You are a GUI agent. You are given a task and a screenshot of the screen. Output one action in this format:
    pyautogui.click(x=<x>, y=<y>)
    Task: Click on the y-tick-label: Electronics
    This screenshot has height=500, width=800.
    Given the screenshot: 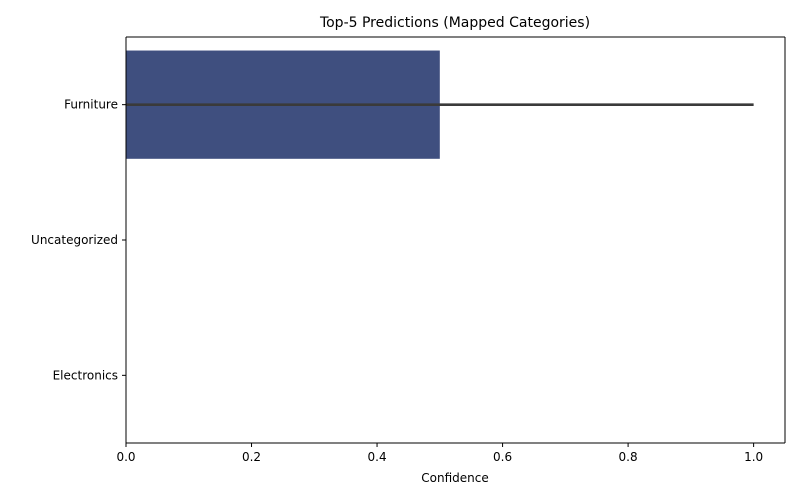 What is the action you would take?
    pyautogui.click(x=85, y=375)
    